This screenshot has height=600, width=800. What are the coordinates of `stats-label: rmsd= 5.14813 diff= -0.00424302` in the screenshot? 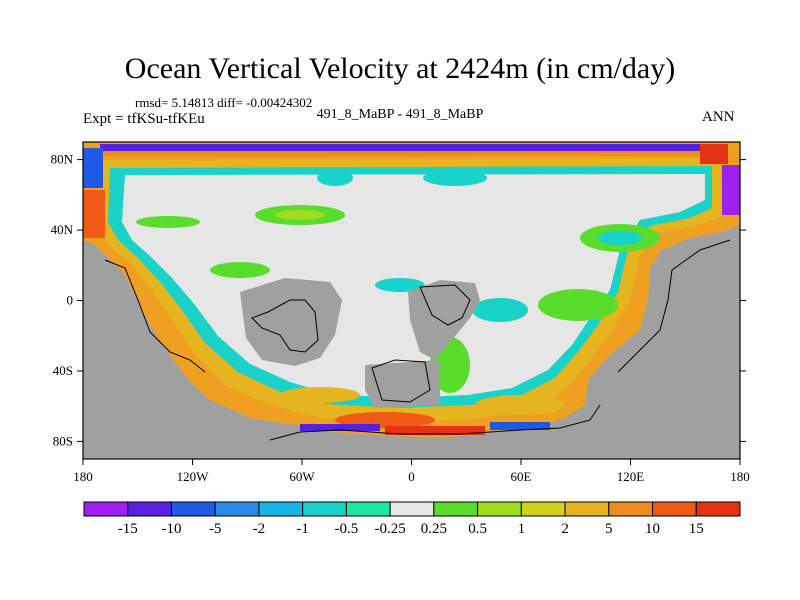 It's located at (224, 102).